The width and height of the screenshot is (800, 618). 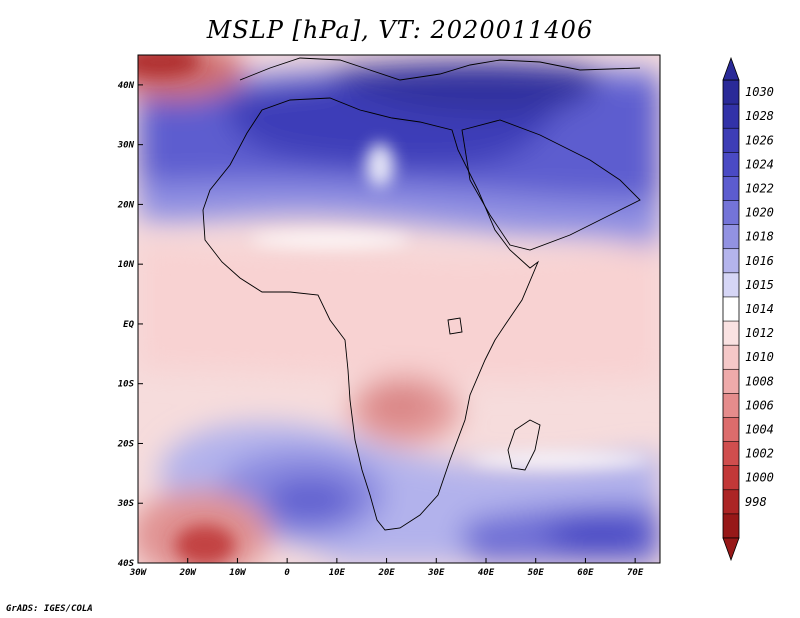 What do you see at coordinates (138, 573) in the screenshot?
I see `lon-tick-label: 30W` at bounding box center [138, 573].